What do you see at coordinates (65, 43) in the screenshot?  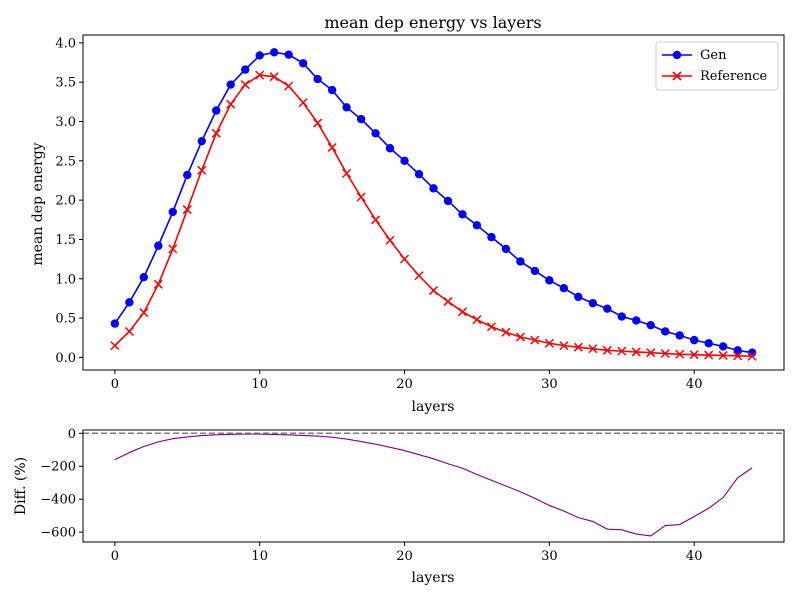 I see `top-y-tick-label: 4.0` at bounding box center [65, 43].